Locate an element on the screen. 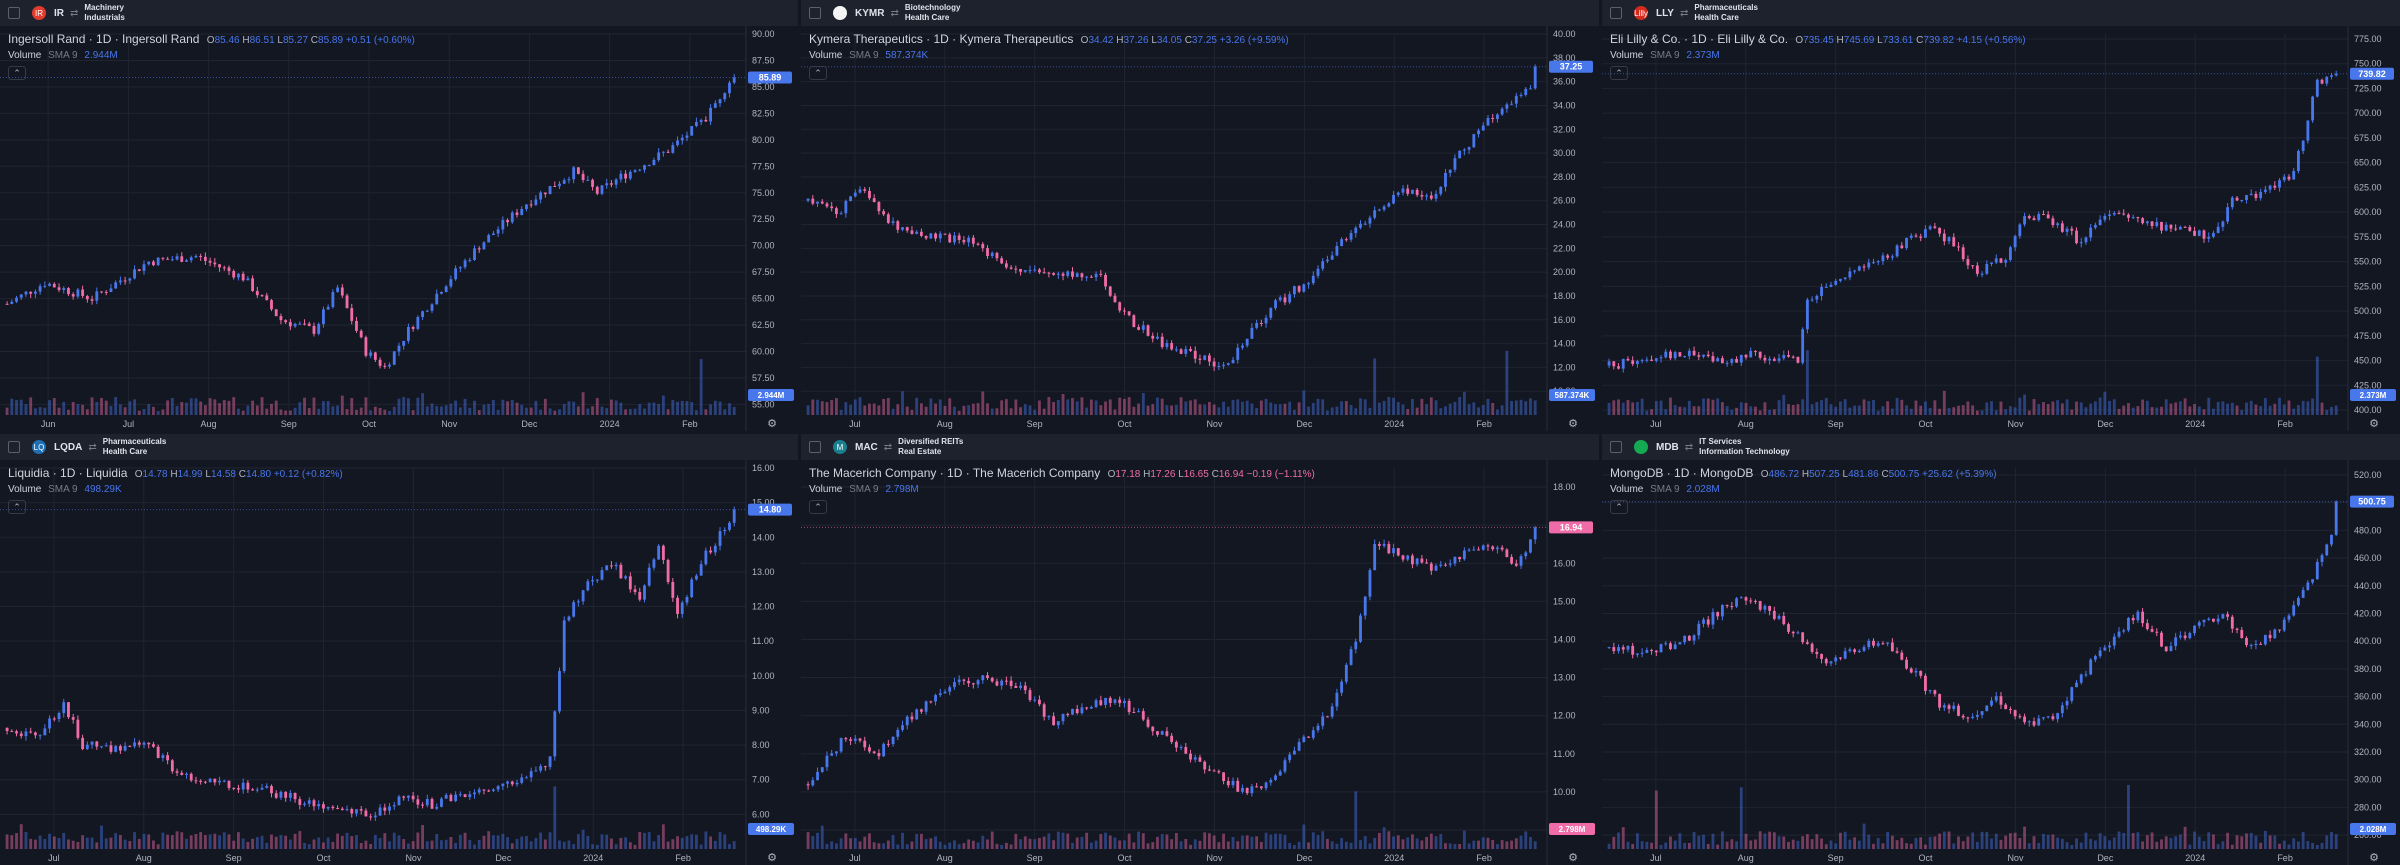 Image resolution: width=2400 pixels, height=865 pixels. ticker-symbol: IR is located at coordinates (59, 13).